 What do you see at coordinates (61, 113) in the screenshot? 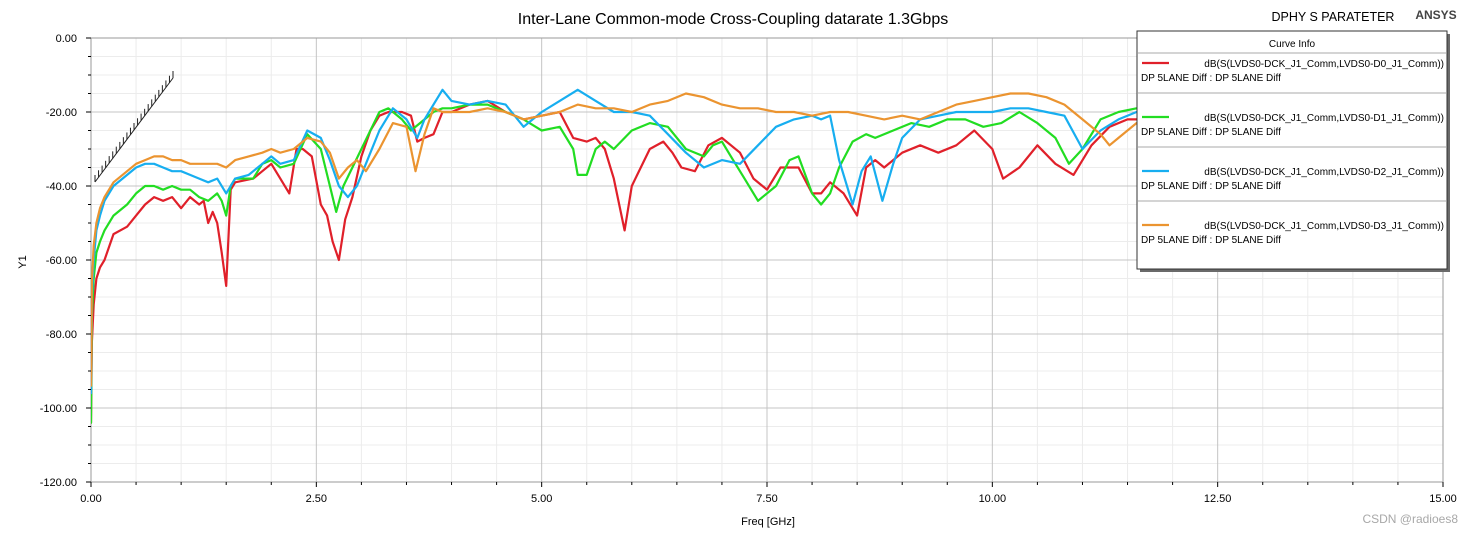
I see `y-tick-label: -20.00` at bounding box center [61, 113].